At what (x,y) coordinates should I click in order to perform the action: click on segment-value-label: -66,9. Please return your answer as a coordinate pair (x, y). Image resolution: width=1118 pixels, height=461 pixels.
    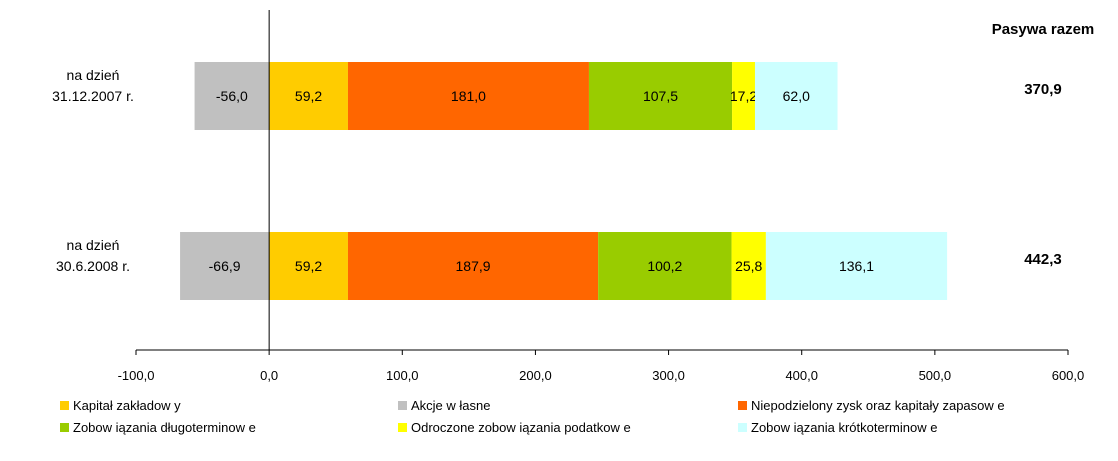
    Looking at the image, I should click on (225, 266).